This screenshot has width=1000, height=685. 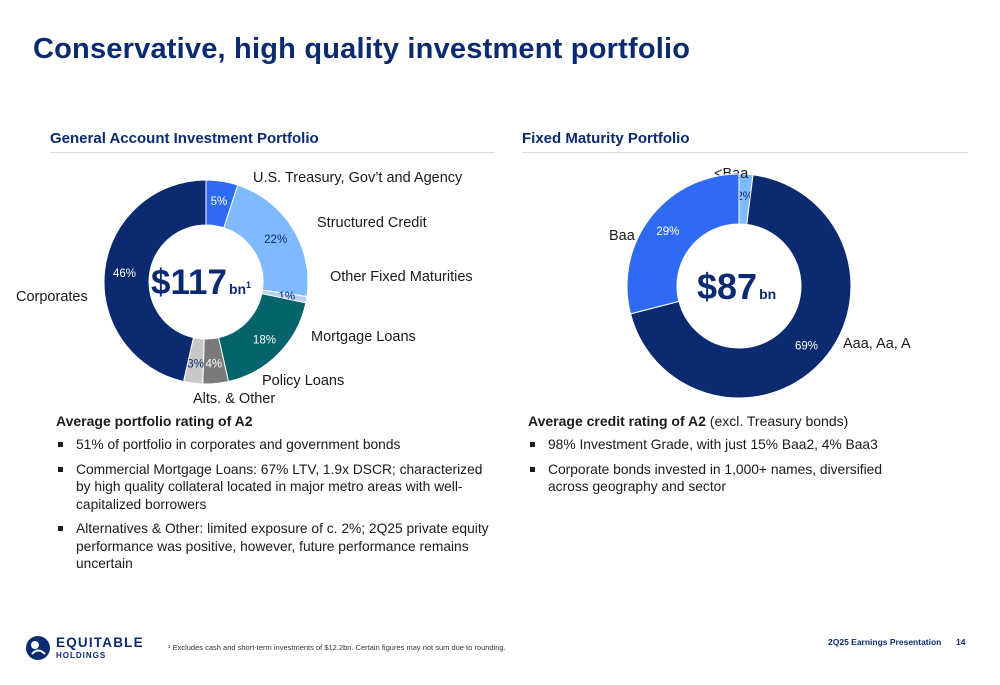 What do you see at coordinates (961, 642) in the screenshot?
I see `page-number: 14` at bounding box center [961, 642].